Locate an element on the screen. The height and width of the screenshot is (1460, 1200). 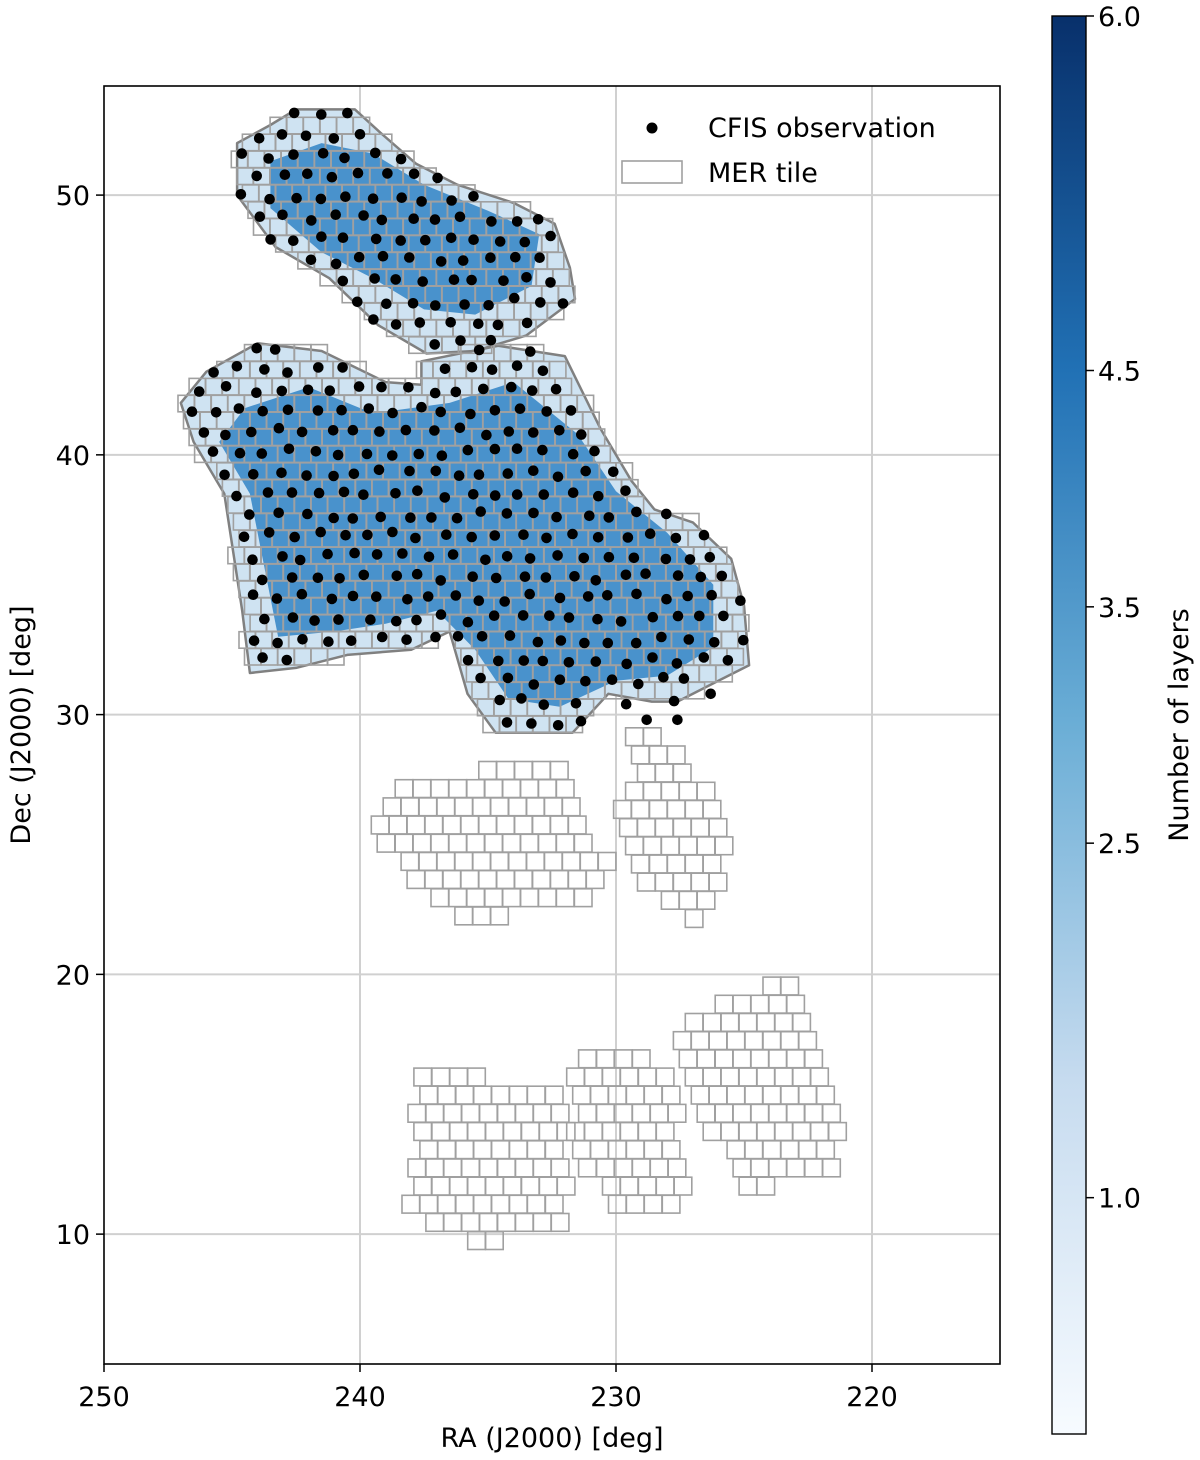
x-axis-label: RA (J2000) [deg] is located at coordinates (551, 1438).